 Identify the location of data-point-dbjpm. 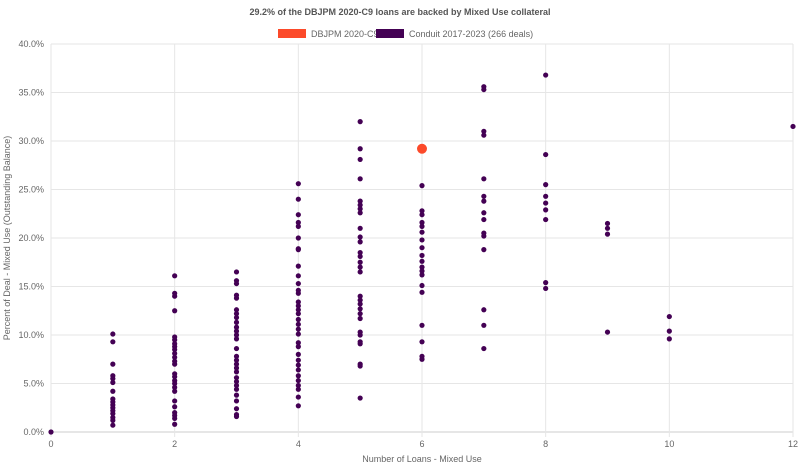
(422, 148).